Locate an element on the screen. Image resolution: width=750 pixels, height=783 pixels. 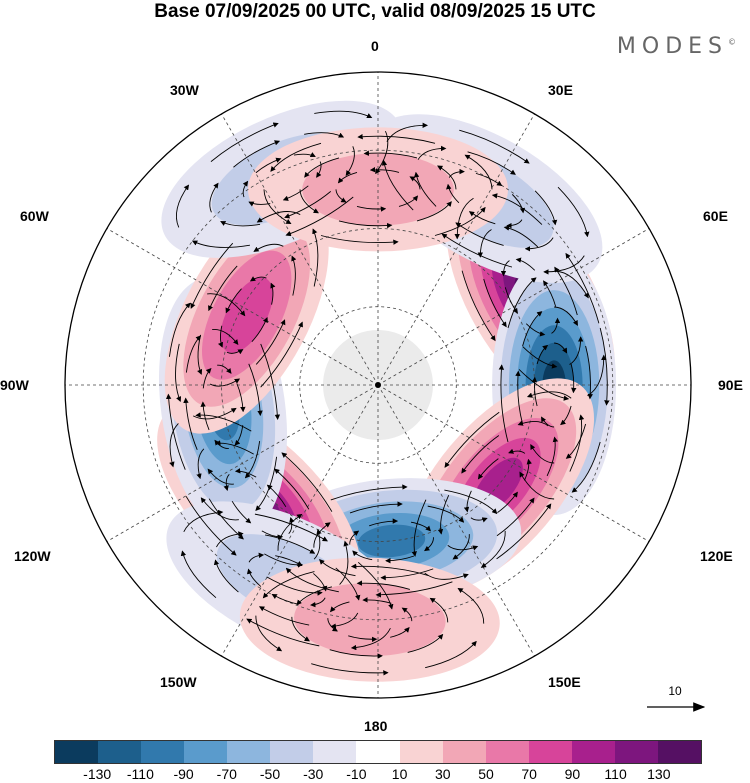
colorbar-swatch is located at coordinates (77, 752).